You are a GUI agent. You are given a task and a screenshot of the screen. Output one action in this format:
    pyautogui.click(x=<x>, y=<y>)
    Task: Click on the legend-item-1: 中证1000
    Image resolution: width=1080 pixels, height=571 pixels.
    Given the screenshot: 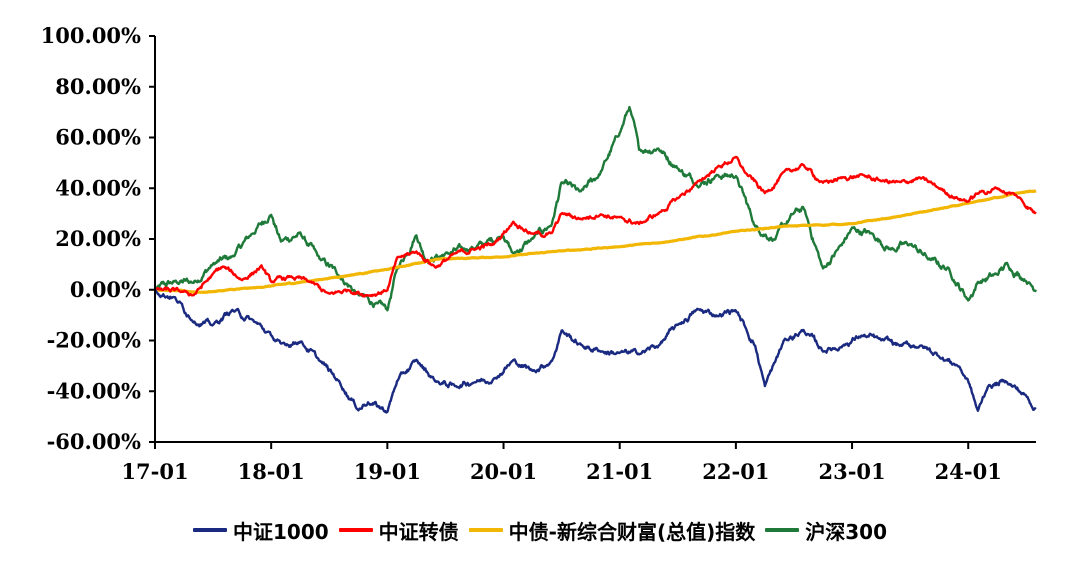 What is the action you would take?
    pyautogui.click(x=260, y=530)
    